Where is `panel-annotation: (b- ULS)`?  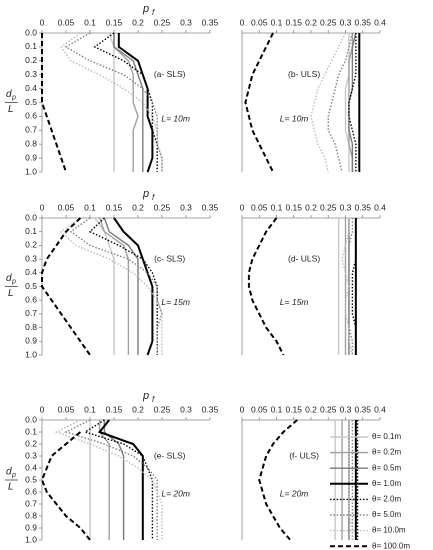
panel-annotation: (b- ULS) is located at coordinates (304, 74).